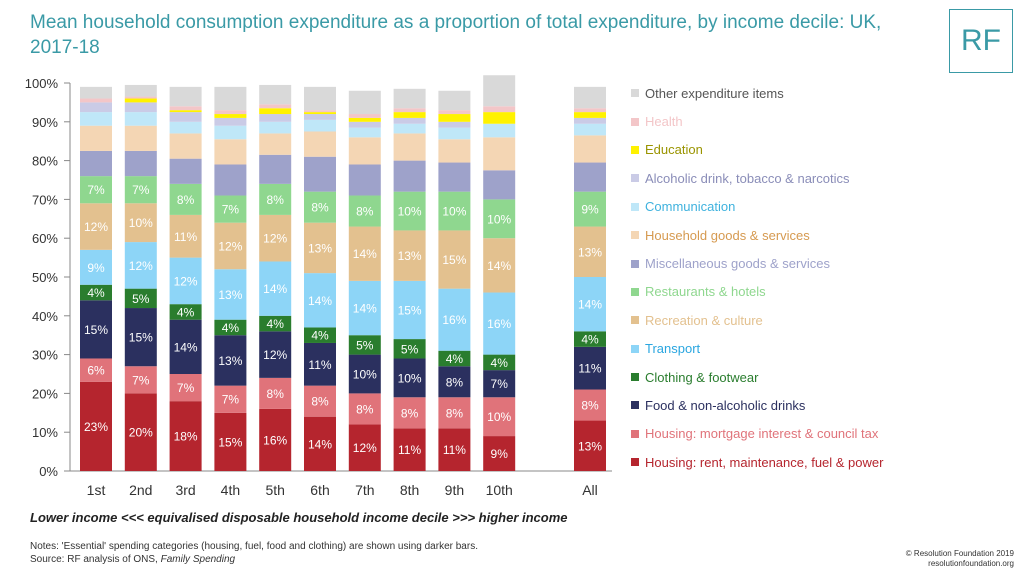  Describe the element at coordinates (971, 563) in the screenshot. I see `website-text: resolutionfoundation.org` at that location.